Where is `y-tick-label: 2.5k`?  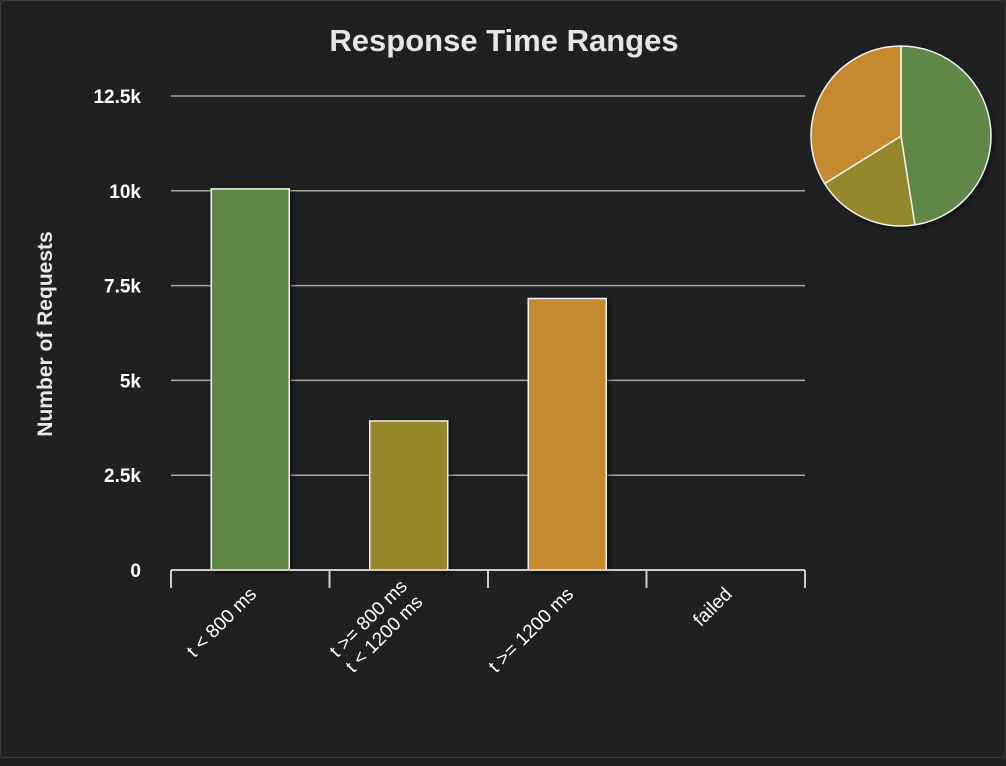
y-tick-label: 2.5k is located at coordinates (122, 476).